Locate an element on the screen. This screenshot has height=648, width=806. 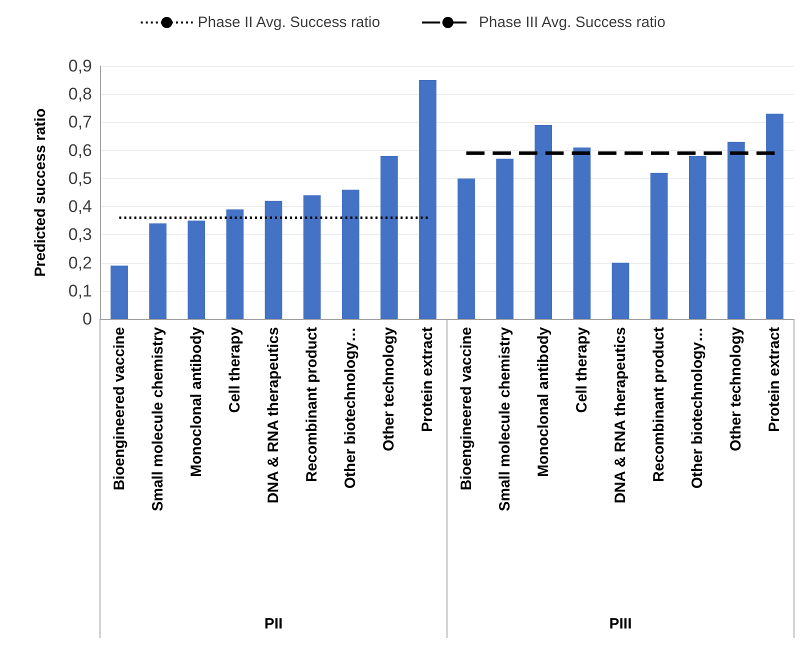
text: PIII is located at coordinates (620, 624).